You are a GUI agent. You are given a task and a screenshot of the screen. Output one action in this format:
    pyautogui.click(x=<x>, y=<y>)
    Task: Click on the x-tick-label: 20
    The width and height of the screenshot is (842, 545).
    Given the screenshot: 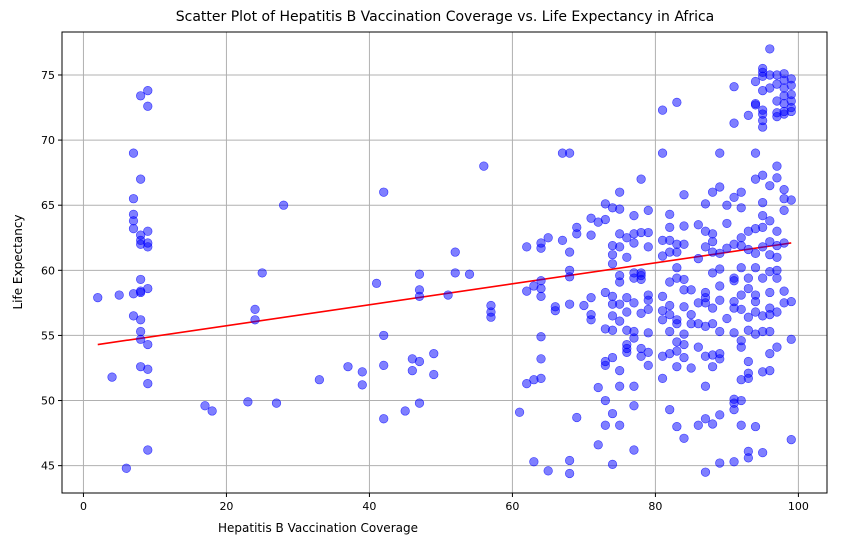 What is the action you would take?
    pyautogui.click(x=226, y=506)
    